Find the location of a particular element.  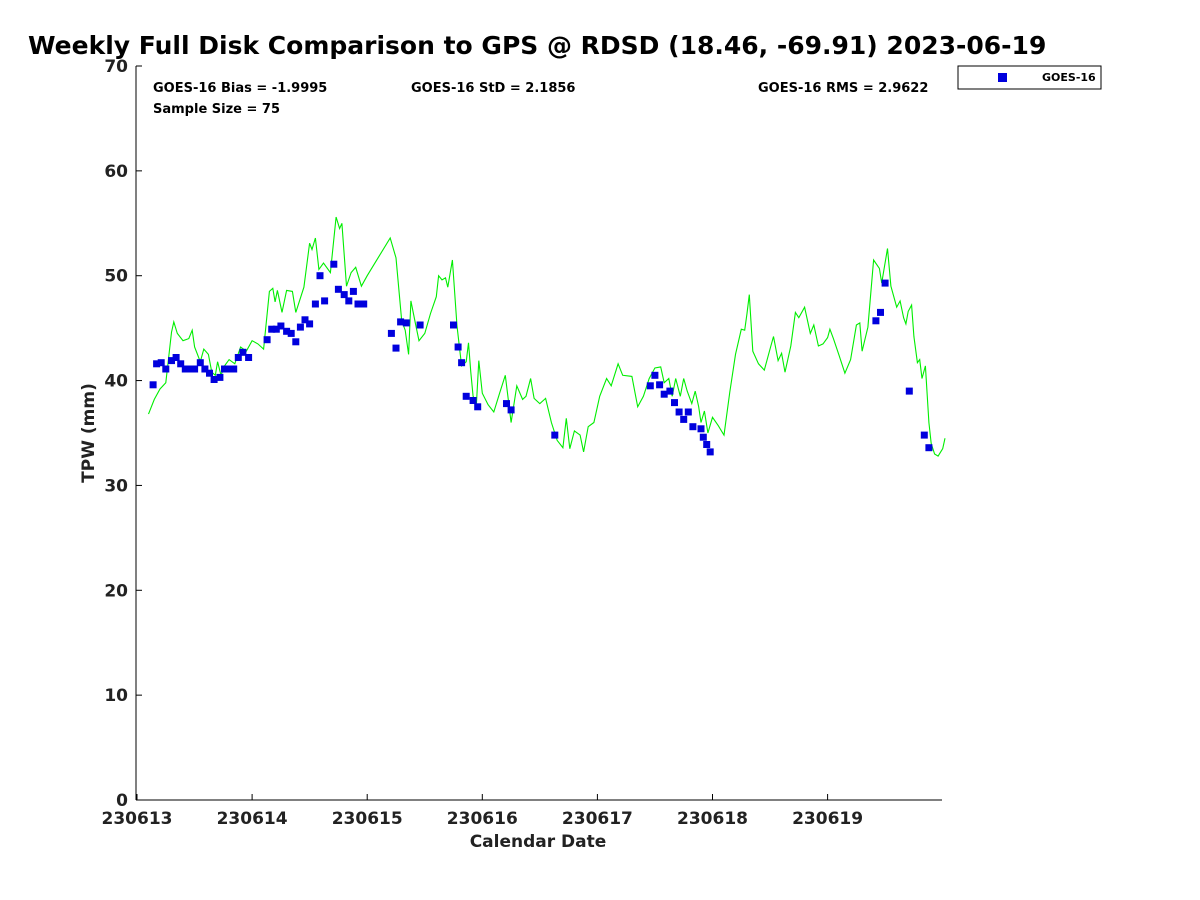

y-tick-label: 70 is located at coordinates (116, 67).